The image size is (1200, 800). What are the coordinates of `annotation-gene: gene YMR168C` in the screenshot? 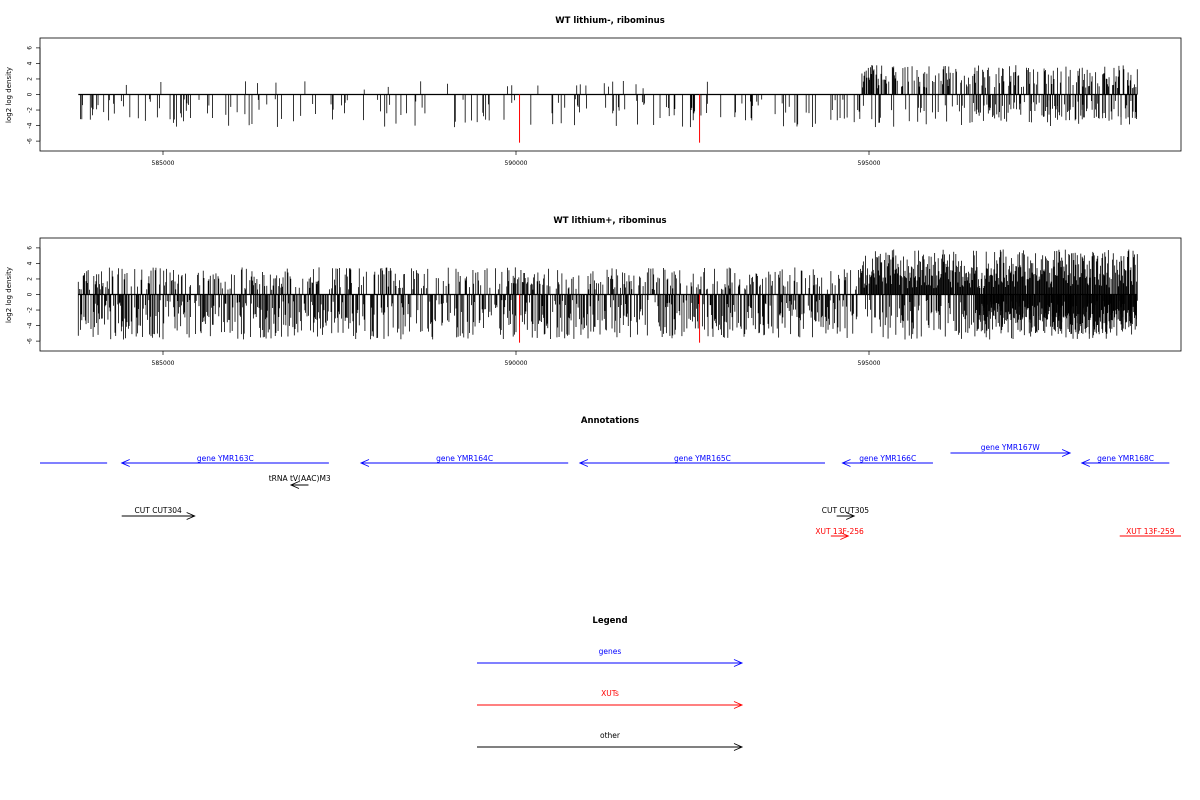 It's located at (1125, 460).